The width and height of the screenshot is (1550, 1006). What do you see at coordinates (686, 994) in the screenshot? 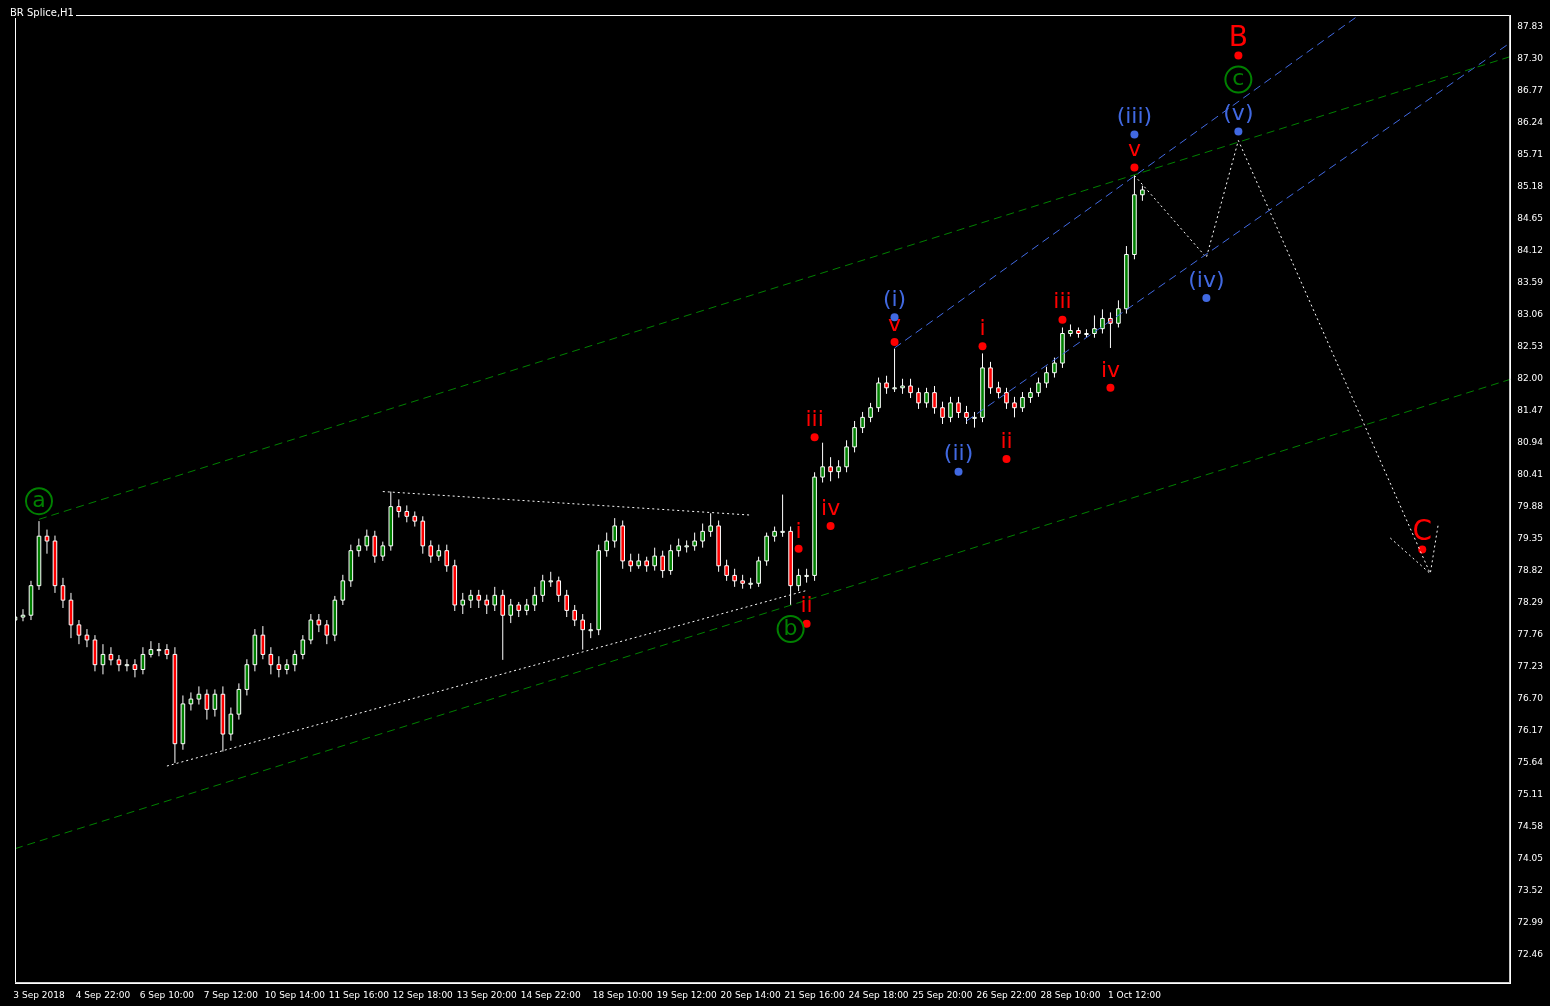
I see `x-tick-label: 19 Sep 12:00` at bounding box center [686, 994].